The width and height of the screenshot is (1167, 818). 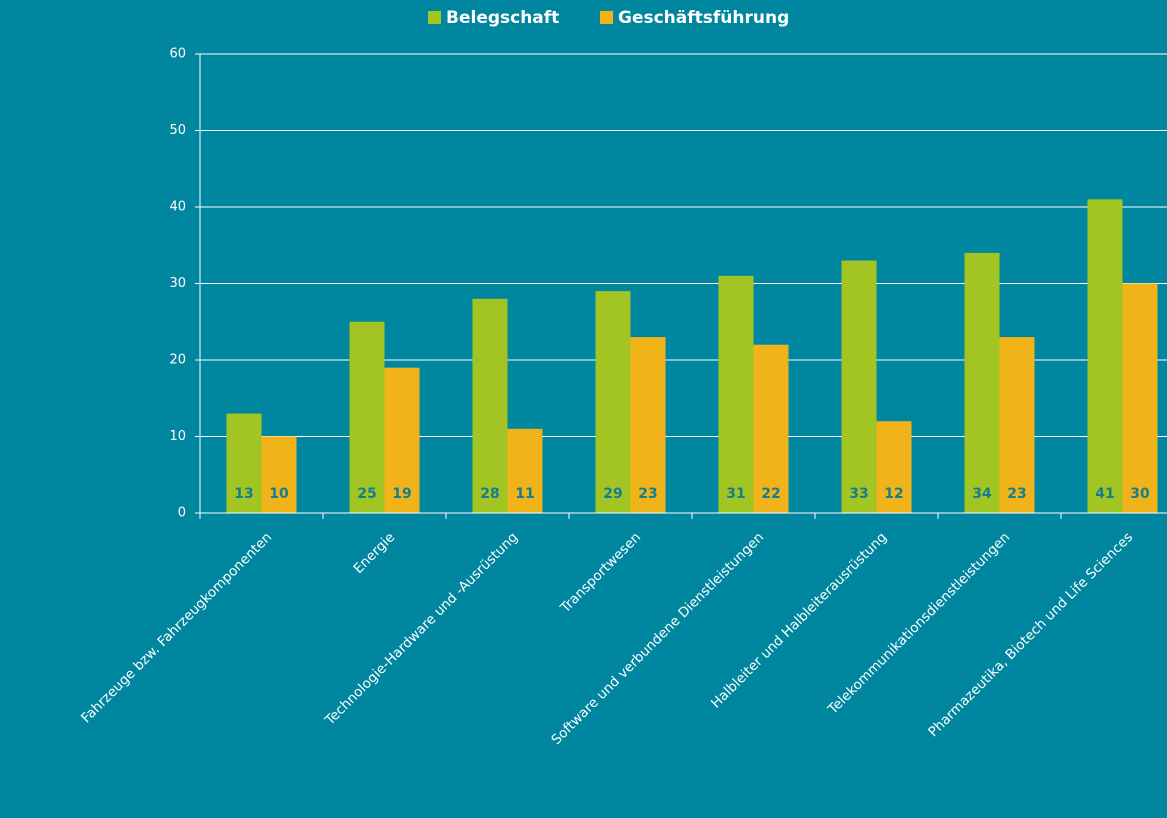 What do you see at coordinates (1030, 634) in the screenshot?
I see `x-tick-label: Pharmazeutika, Biotech und Life Sciences` at bounding box center [1030, 634].